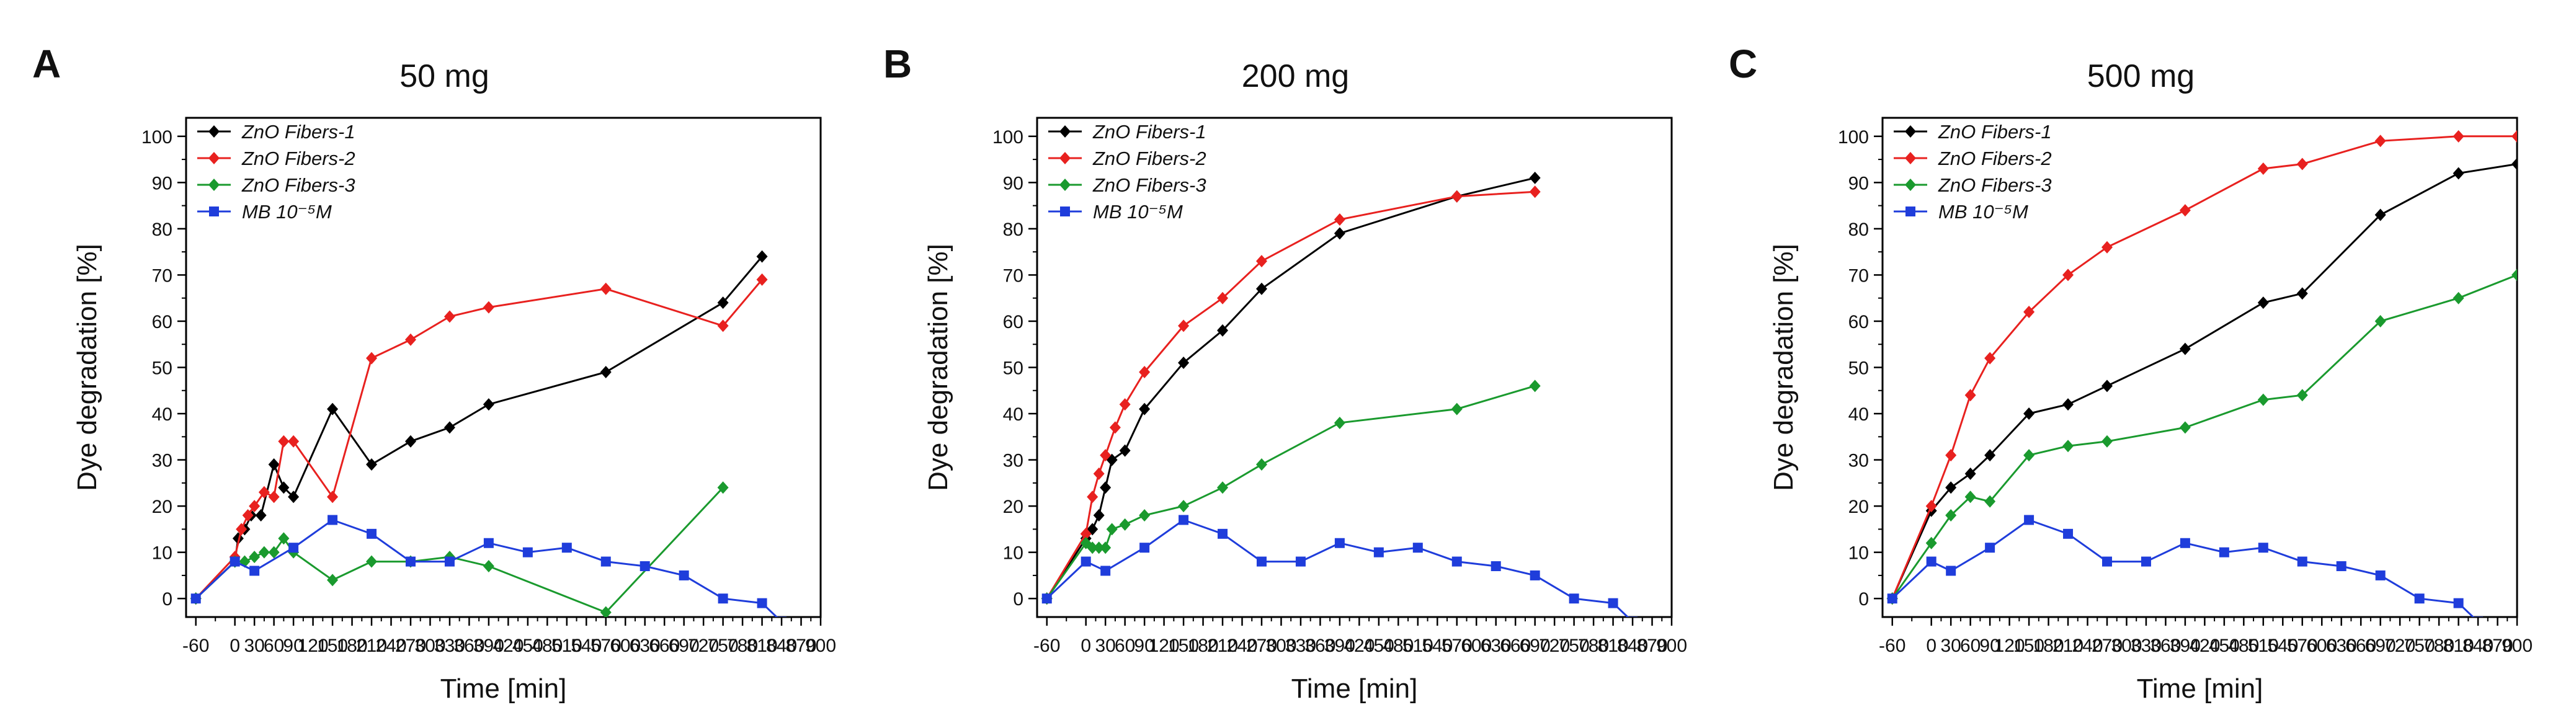 The image size is (2576, 715). What do you see at coordinates (1995, 158) in the screenshot?
I see `legend-entry: ZnO Fibers-2` at bounding box center [1995, 158].